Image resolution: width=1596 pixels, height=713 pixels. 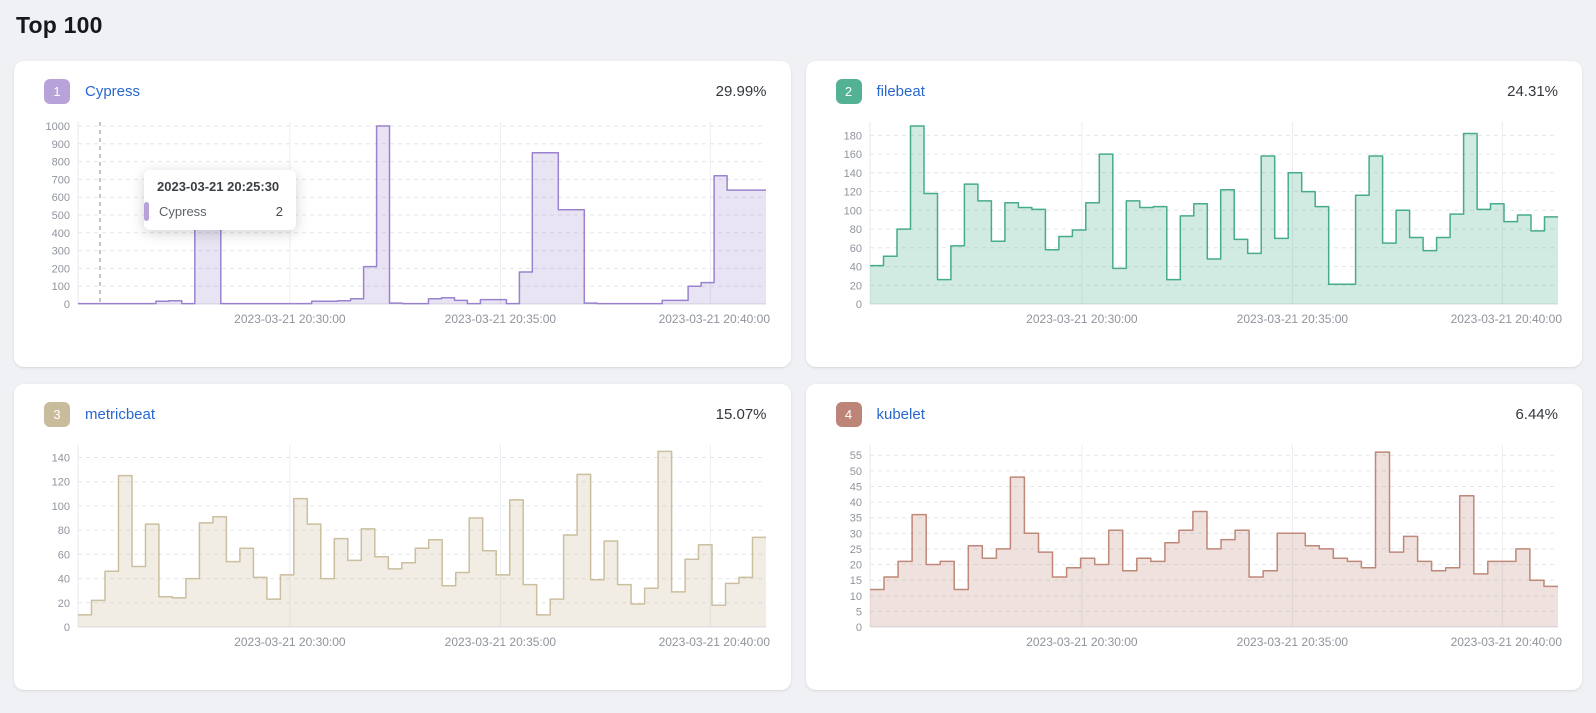 What do you see at coordinates (279, 211) in the screenshot?
I see `tooltip-value: 2` at bounding box center [279, 211].